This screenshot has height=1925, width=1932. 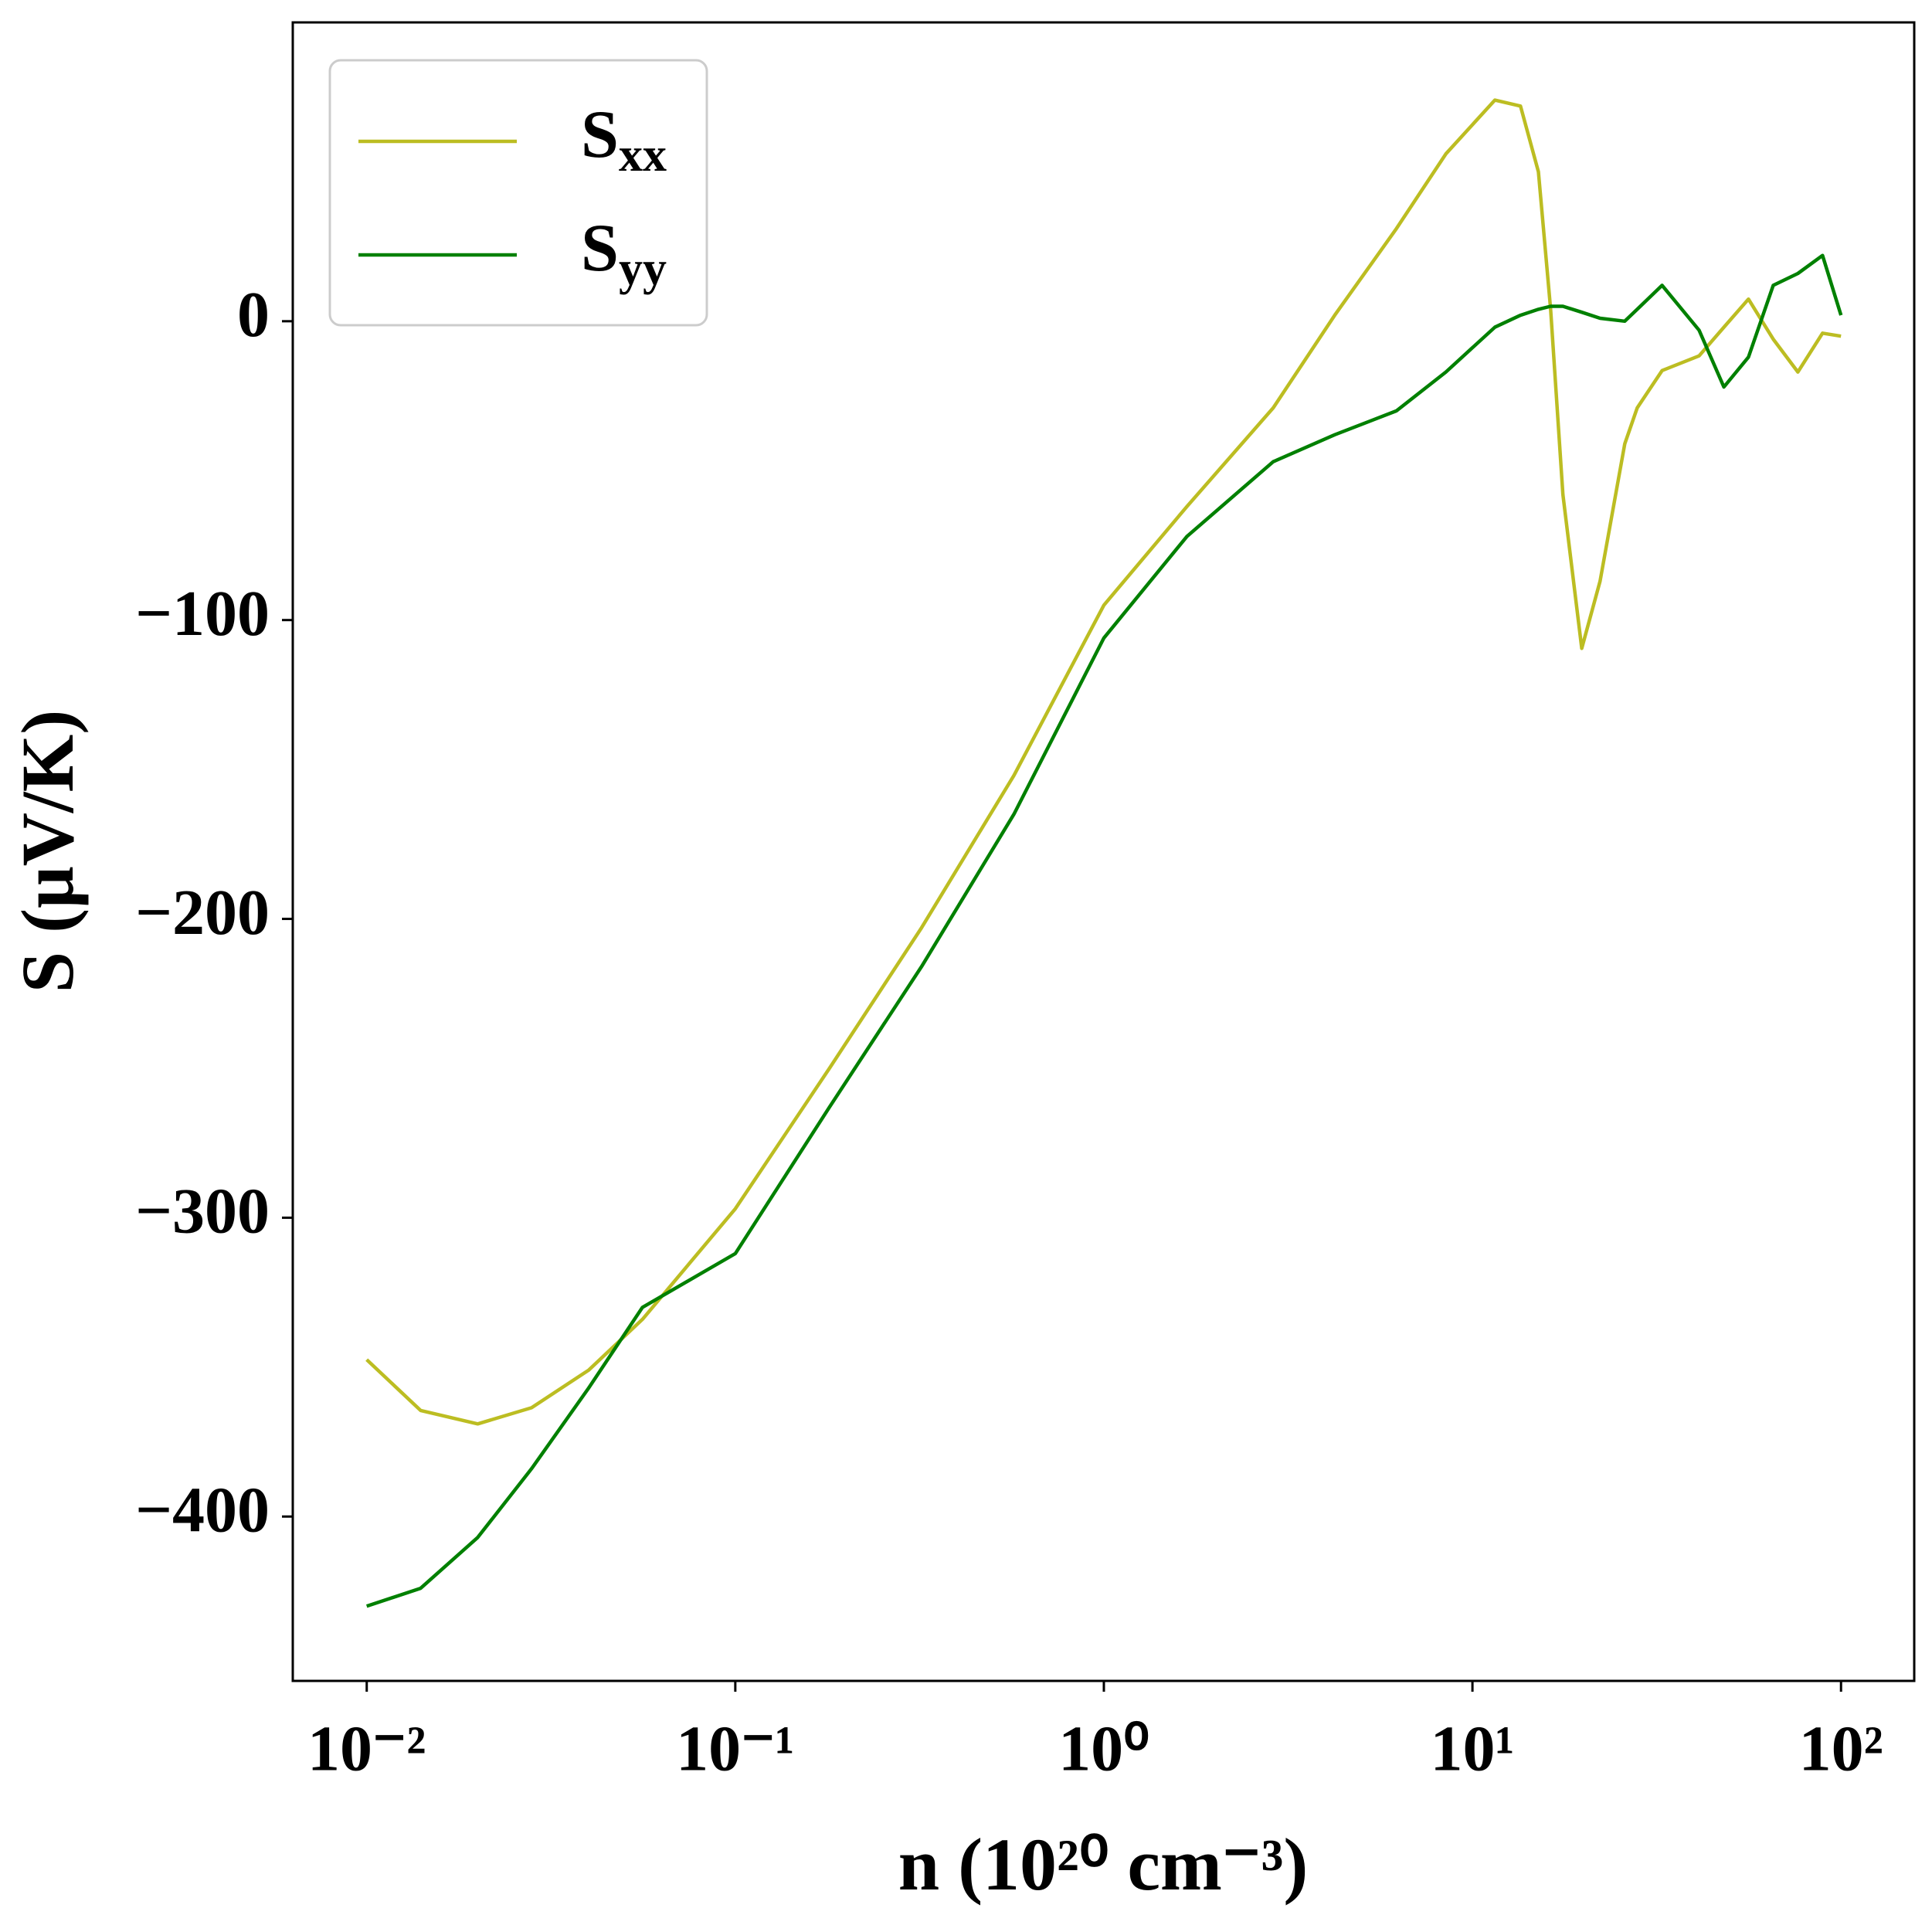 I want to click on legend-label: Syy, so click(x=624, y=253).